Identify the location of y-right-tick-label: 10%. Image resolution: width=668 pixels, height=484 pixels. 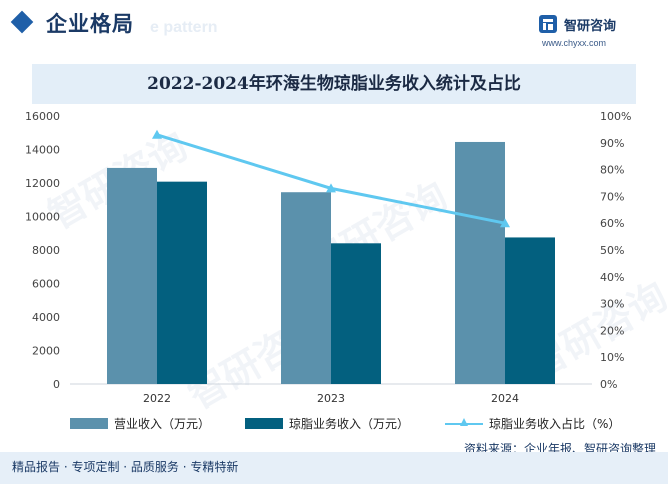
(612, 357).